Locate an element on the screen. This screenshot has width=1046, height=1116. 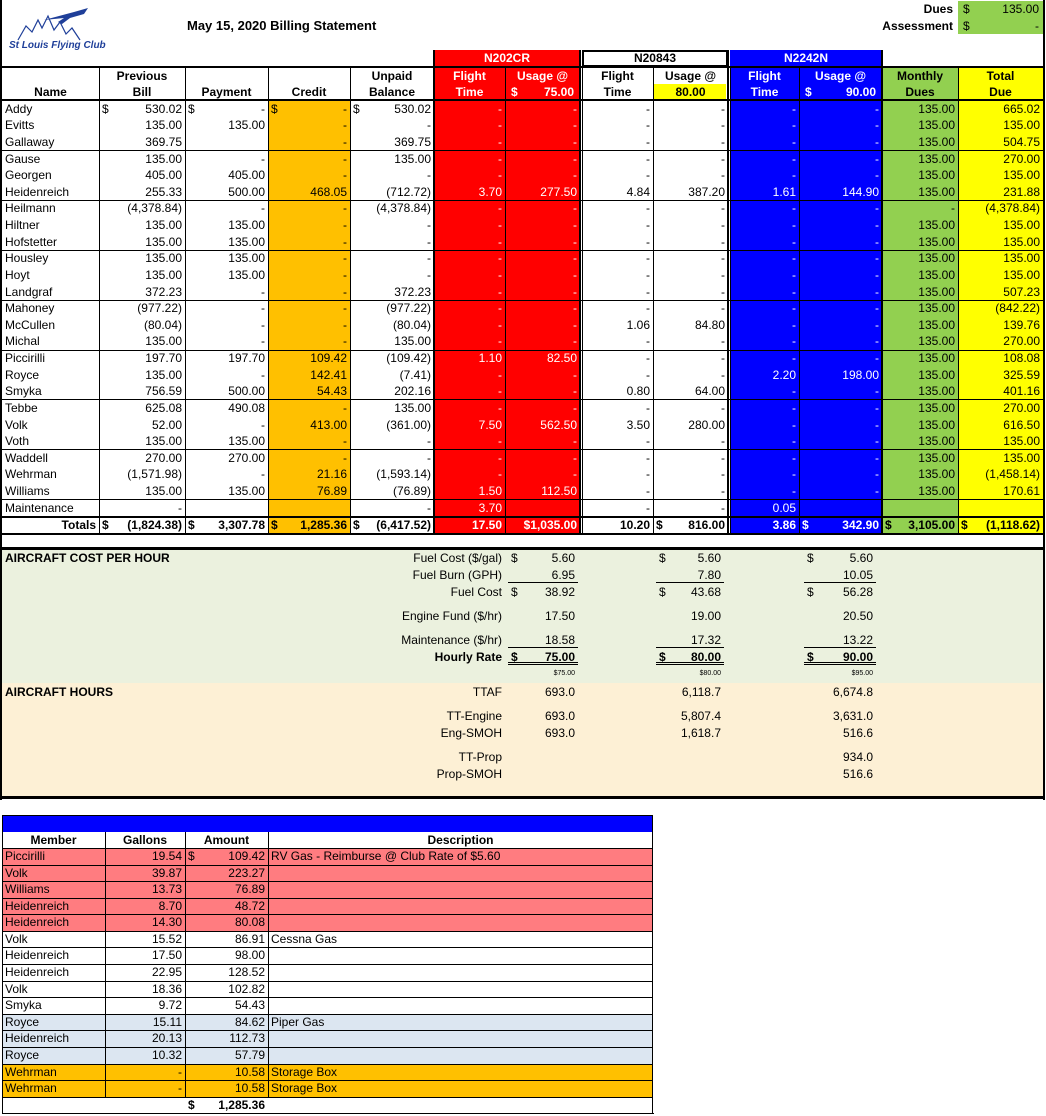
cell: 1.10 is located at coordinates (490, 358).